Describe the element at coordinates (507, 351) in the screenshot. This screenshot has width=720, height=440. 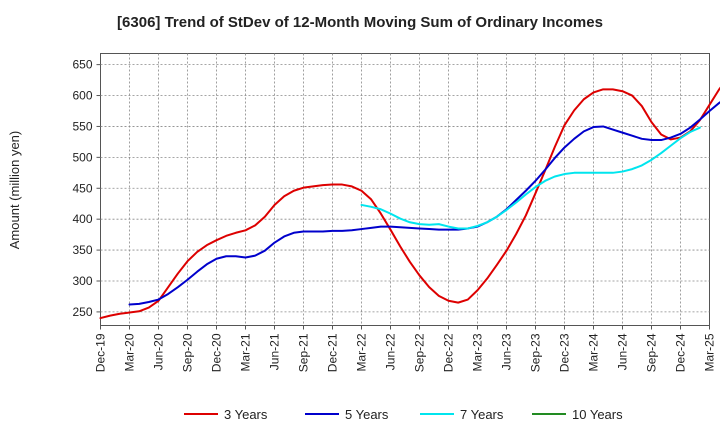
I see `x-tick-label: Jun-23` at that location.